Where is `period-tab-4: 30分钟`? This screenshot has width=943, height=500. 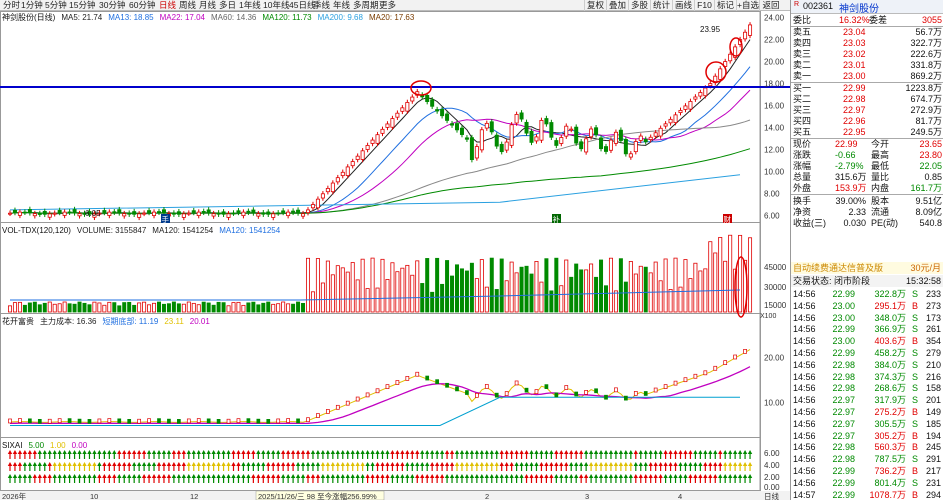 period-tab-4: 30分钟 is located at coordinates (112, 5).